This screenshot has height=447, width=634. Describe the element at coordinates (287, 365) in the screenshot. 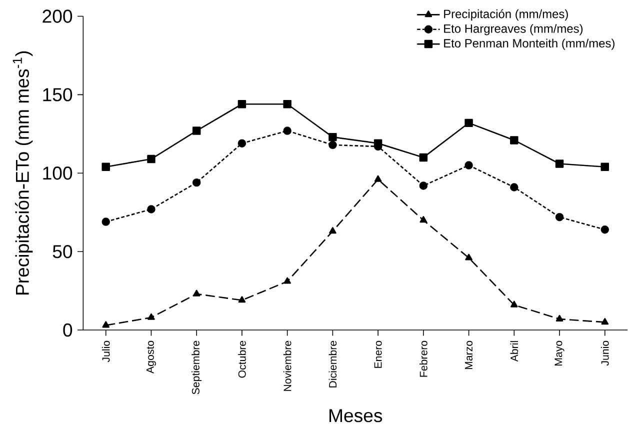

I see `x-tick-label: Noviembre` at that location.